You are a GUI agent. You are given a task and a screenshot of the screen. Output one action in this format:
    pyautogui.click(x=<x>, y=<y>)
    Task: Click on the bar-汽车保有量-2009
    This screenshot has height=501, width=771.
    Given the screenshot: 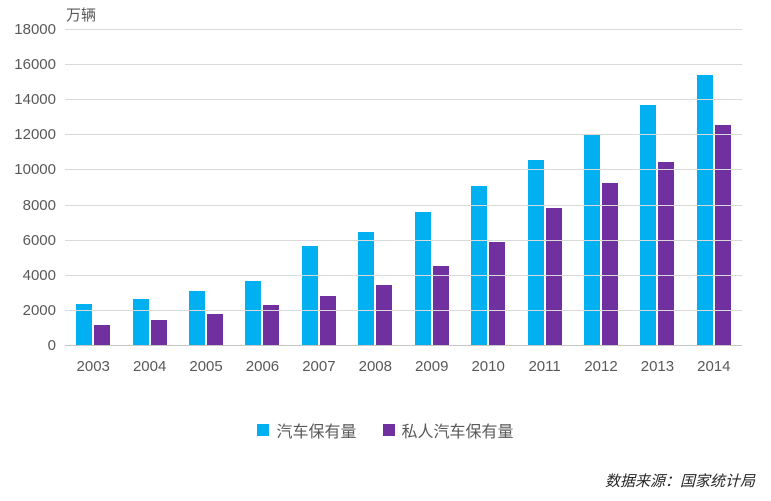 What is the action you would take?
    pyautogui.click(x=422, y=279)
    